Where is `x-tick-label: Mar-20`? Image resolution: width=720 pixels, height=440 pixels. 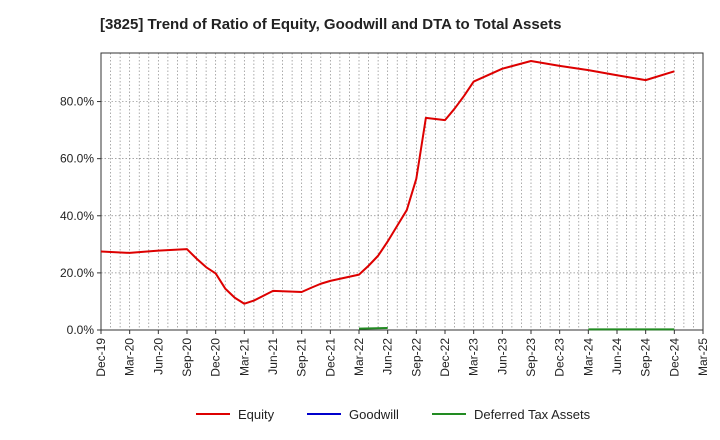
x-tick-label: Mar-20 is located at coordinates (130, 357).